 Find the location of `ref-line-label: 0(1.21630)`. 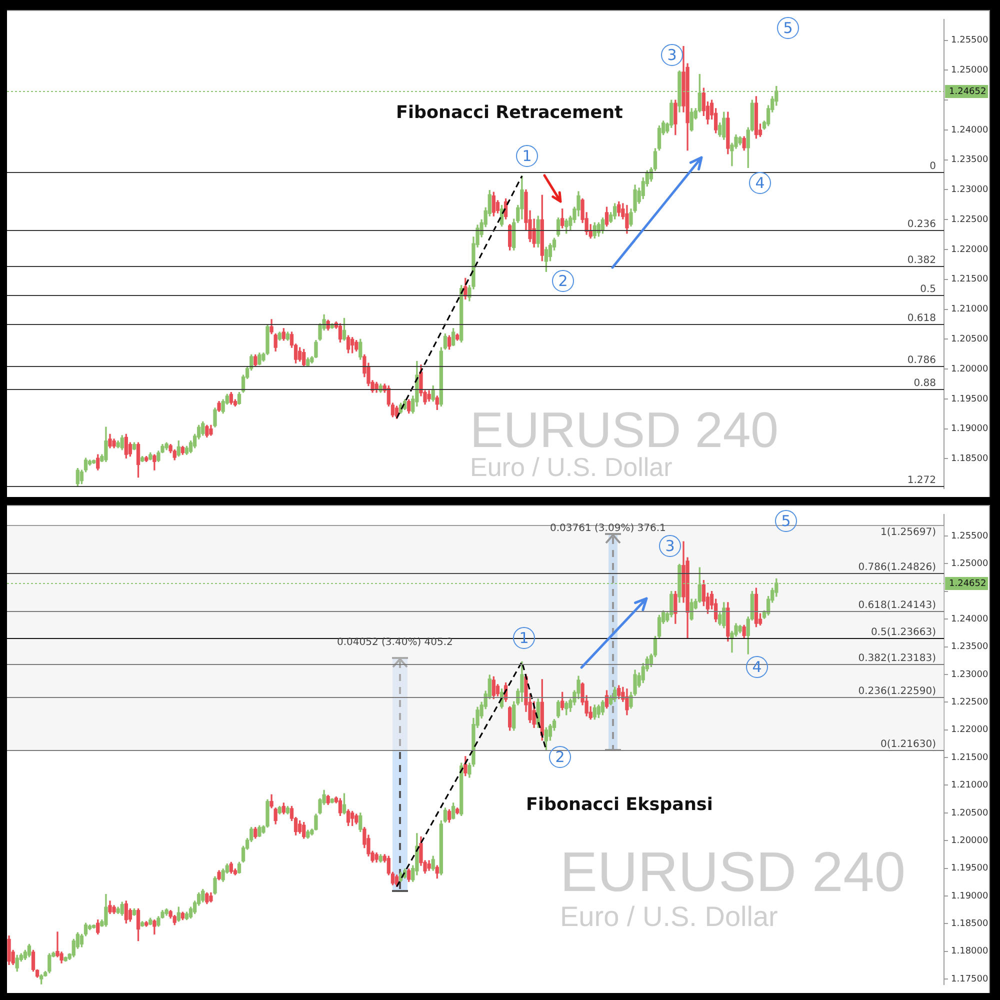

ref-line-label: 0(1.21630) is located at coordinates (908, 744).